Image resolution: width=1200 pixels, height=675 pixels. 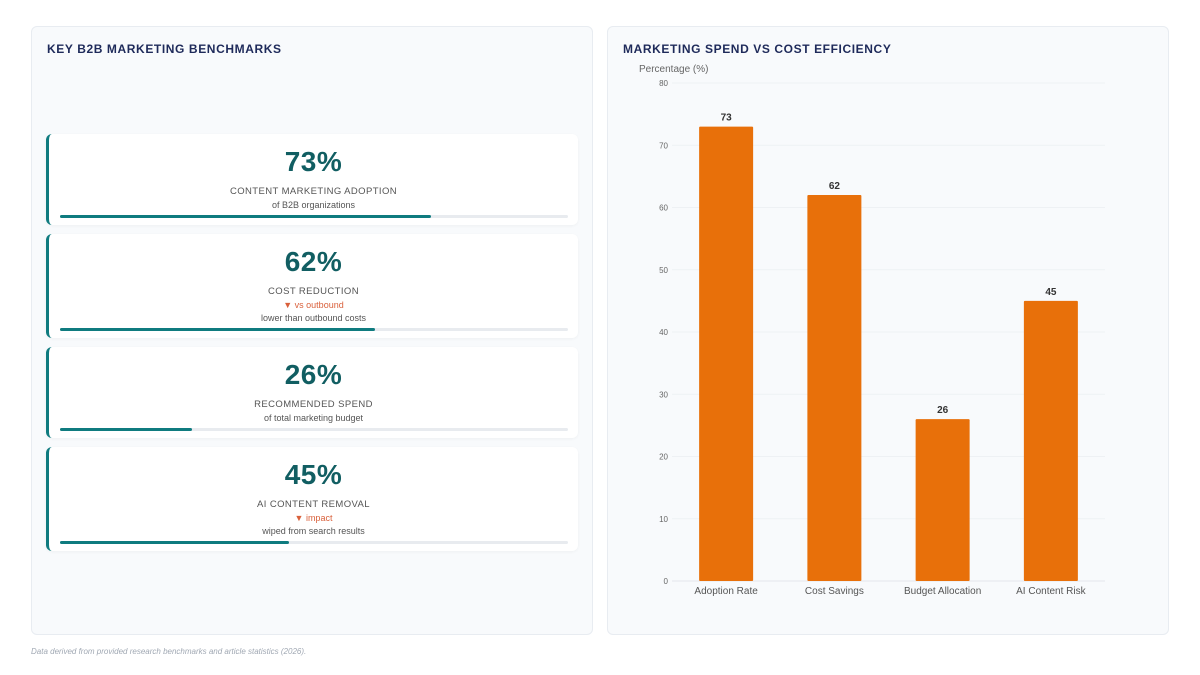 What do you see at coordinates (663, 519) in the screenshot?
I see `y-tick-label: 10` at bounding box center [663, 519].